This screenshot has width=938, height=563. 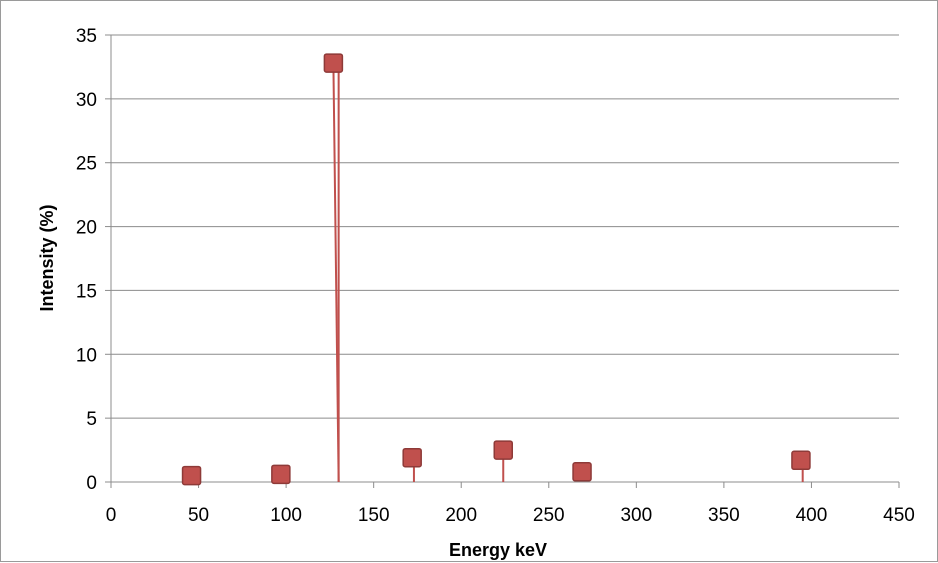 What do you see at coordinates (636, 515) in the screenshot?
I see `x-tick-label: 300` at bounding box center [636, 515].